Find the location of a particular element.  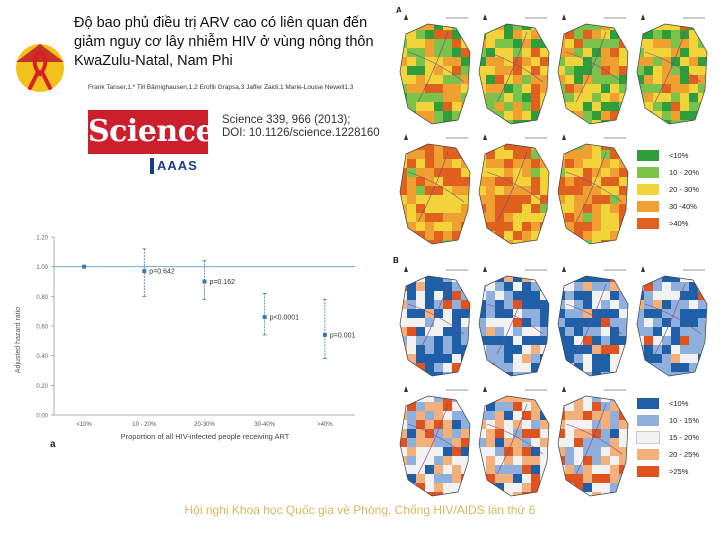

science-logo-text: Science is located at coordinates (151, 131).